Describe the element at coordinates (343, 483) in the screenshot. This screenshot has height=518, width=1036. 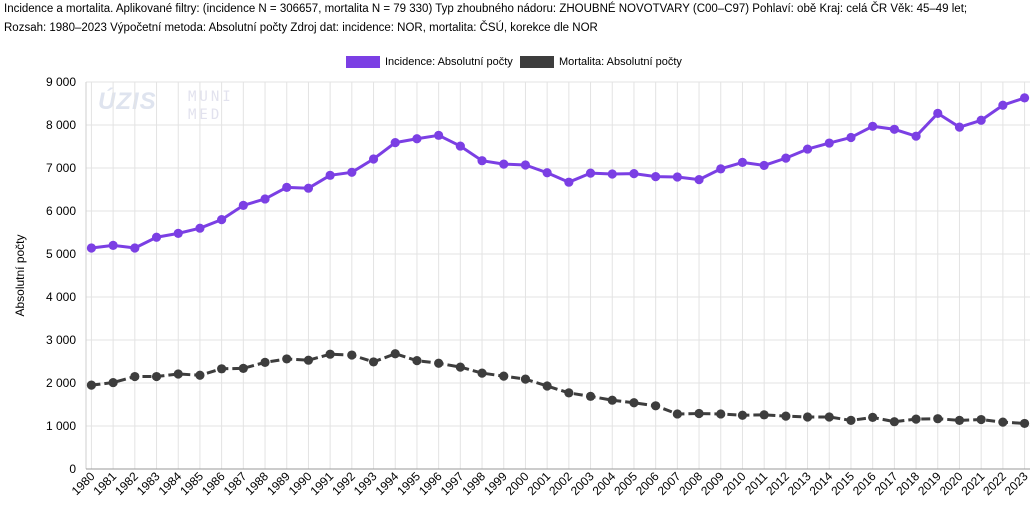
I see `x-tick-label: 1992` at that location.